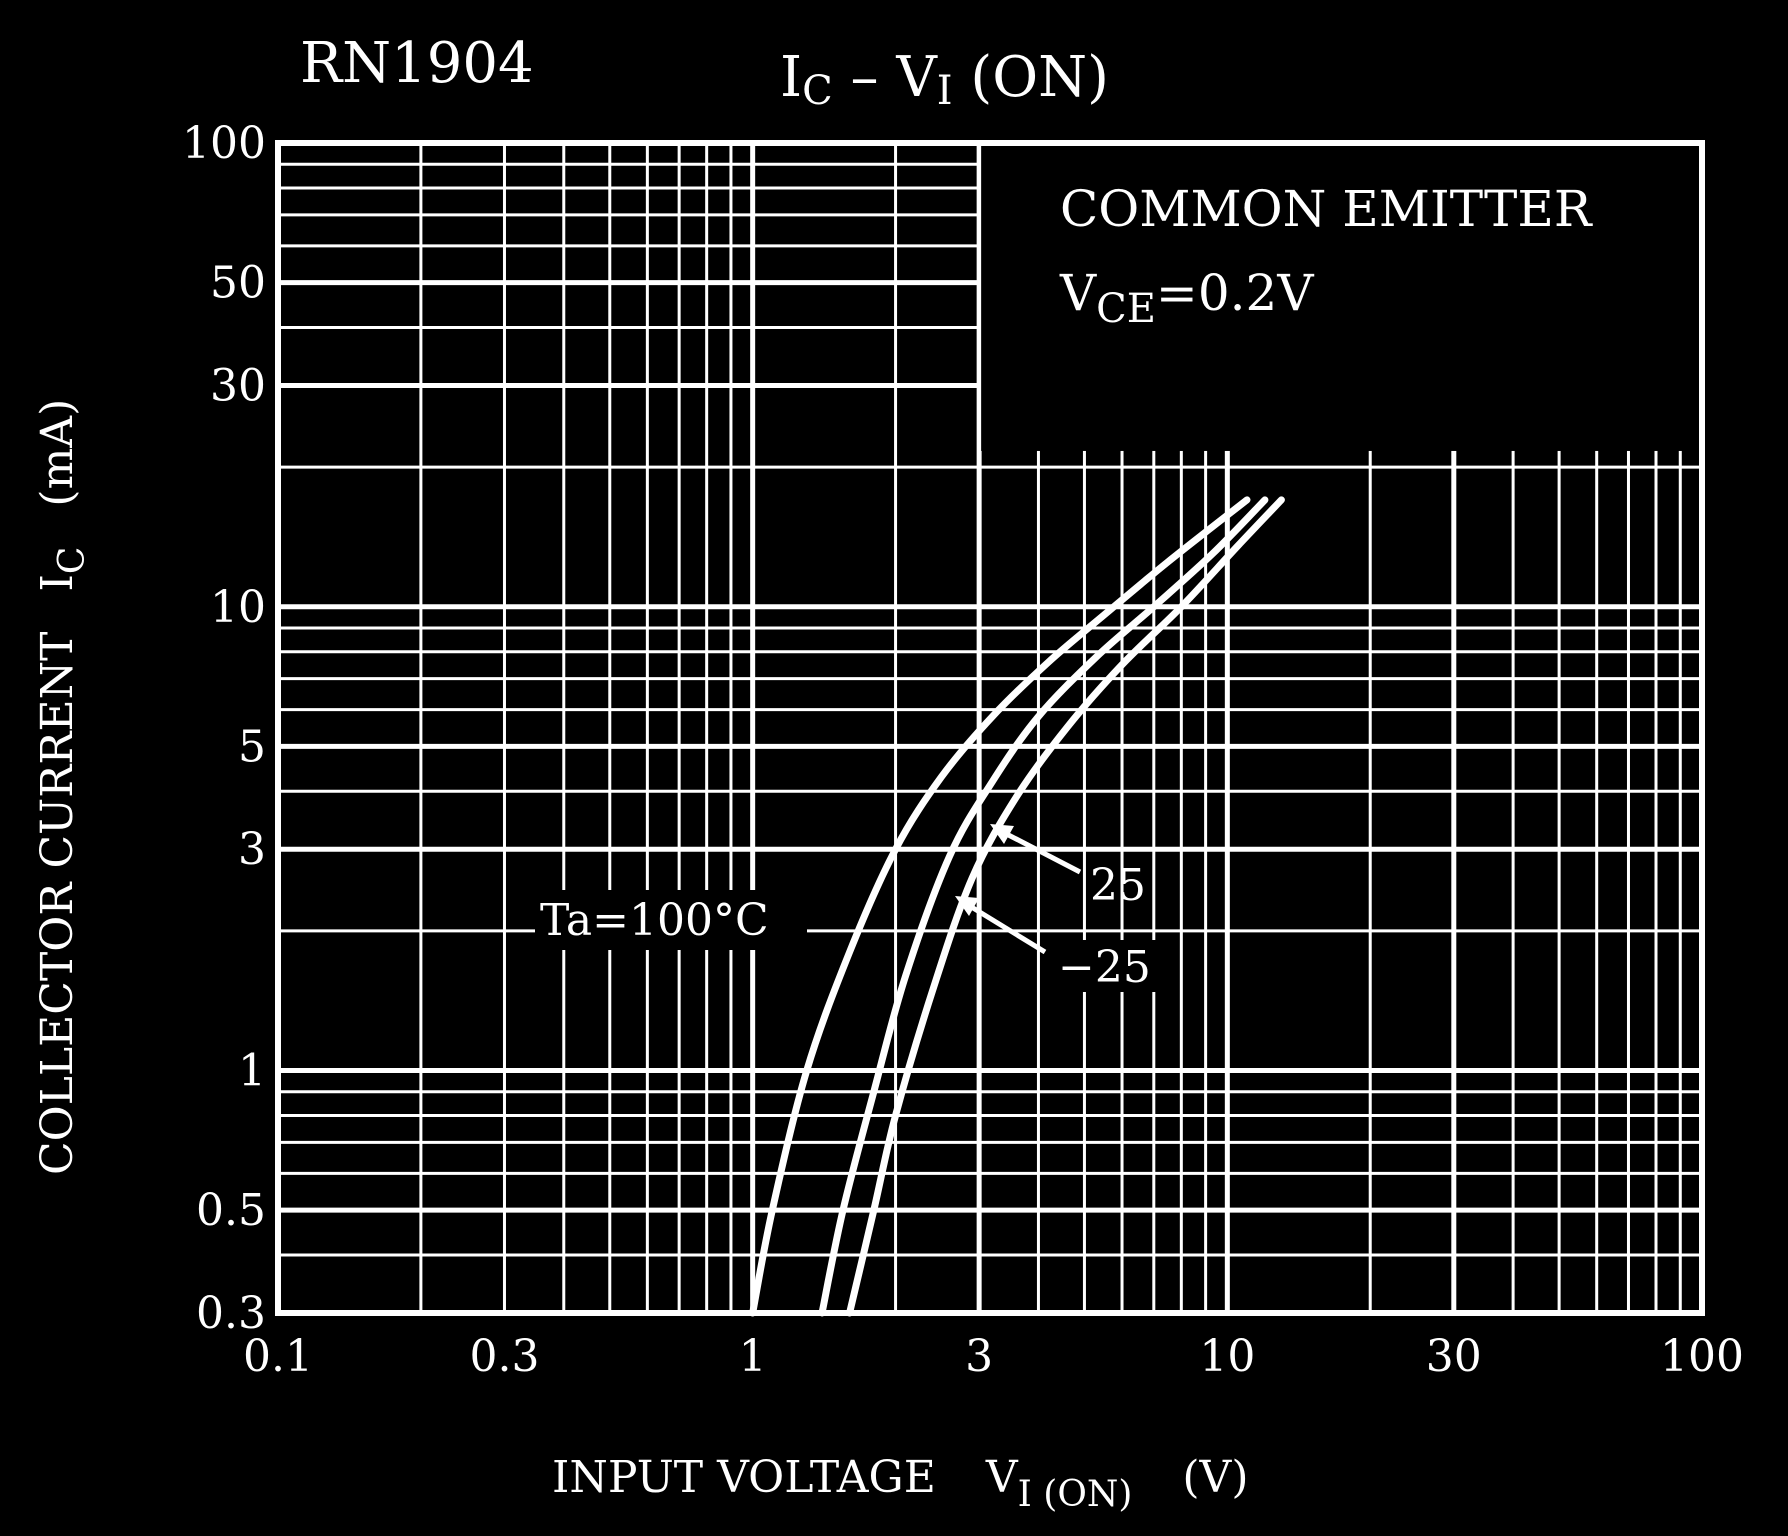 The height and width of the screenshot is (1536, 1788). What do you see at coordinates (224, 143) in the screenshot?
I see `y-tick-label: 100` at bounding box center [224, 143].